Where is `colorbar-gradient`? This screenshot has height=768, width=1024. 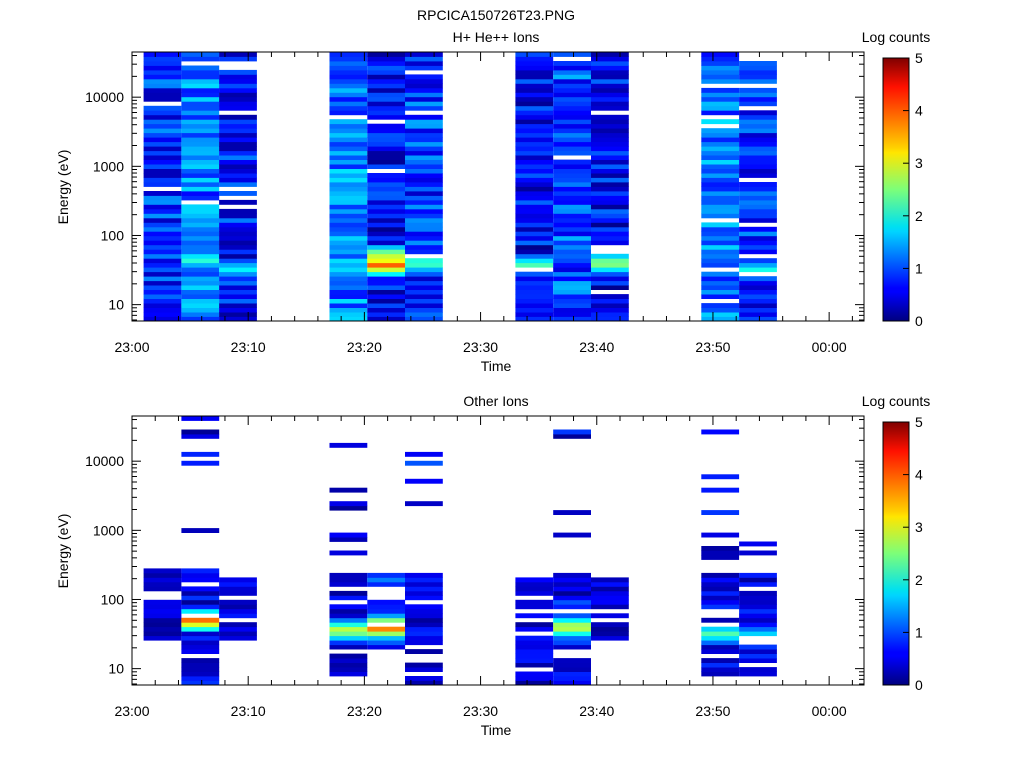
colorbar-gradient is located at coordinates (896, 553).